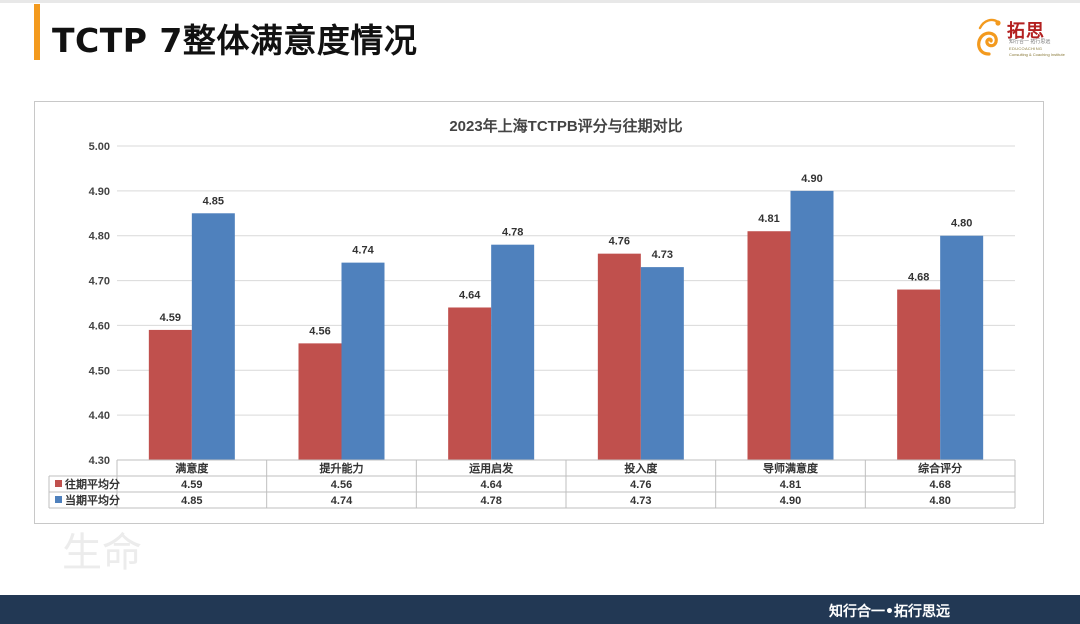 The width and height of the screenshot is (1080, 624). Describe the element at coordinates (99, 461) in the screenshot. I see `y-tick-label: 4.30` at that location.